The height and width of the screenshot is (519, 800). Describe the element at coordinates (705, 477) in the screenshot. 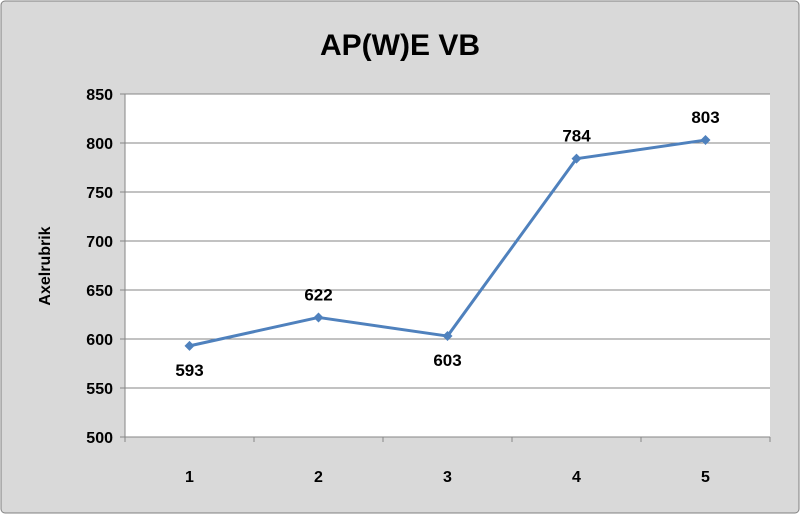

I see `x-tick-label-5: 5` at that location.